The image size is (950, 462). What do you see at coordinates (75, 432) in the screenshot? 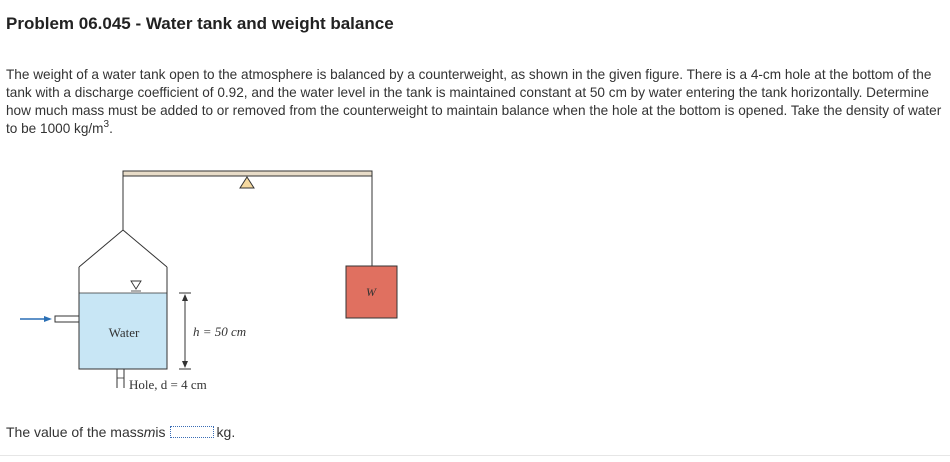
I see `answer-prefix: The value of the mass` at bounding box center [75, 432].